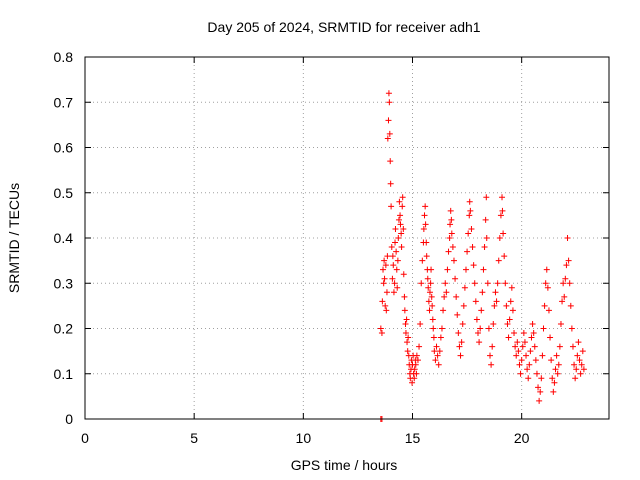  Describe the element at coordinates (69, 419) in the screenshot. I see `y-tick-label: 0` at that location.